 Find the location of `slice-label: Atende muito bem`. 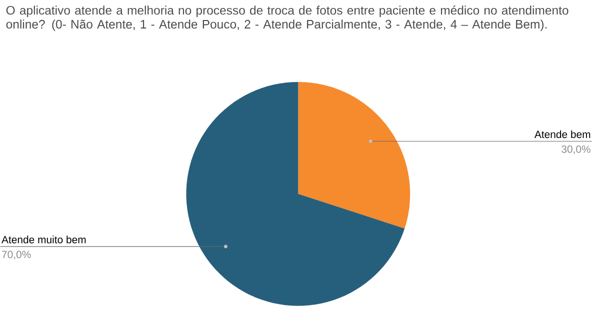

slice-label: Atende muito bem is located at coordinates (44, 240).